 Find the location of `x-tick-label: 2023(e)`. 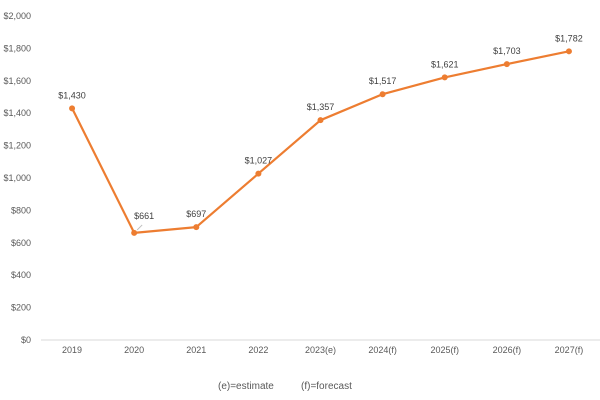

x-tick-label: 2023(e) is located at coordinates (320, 350).